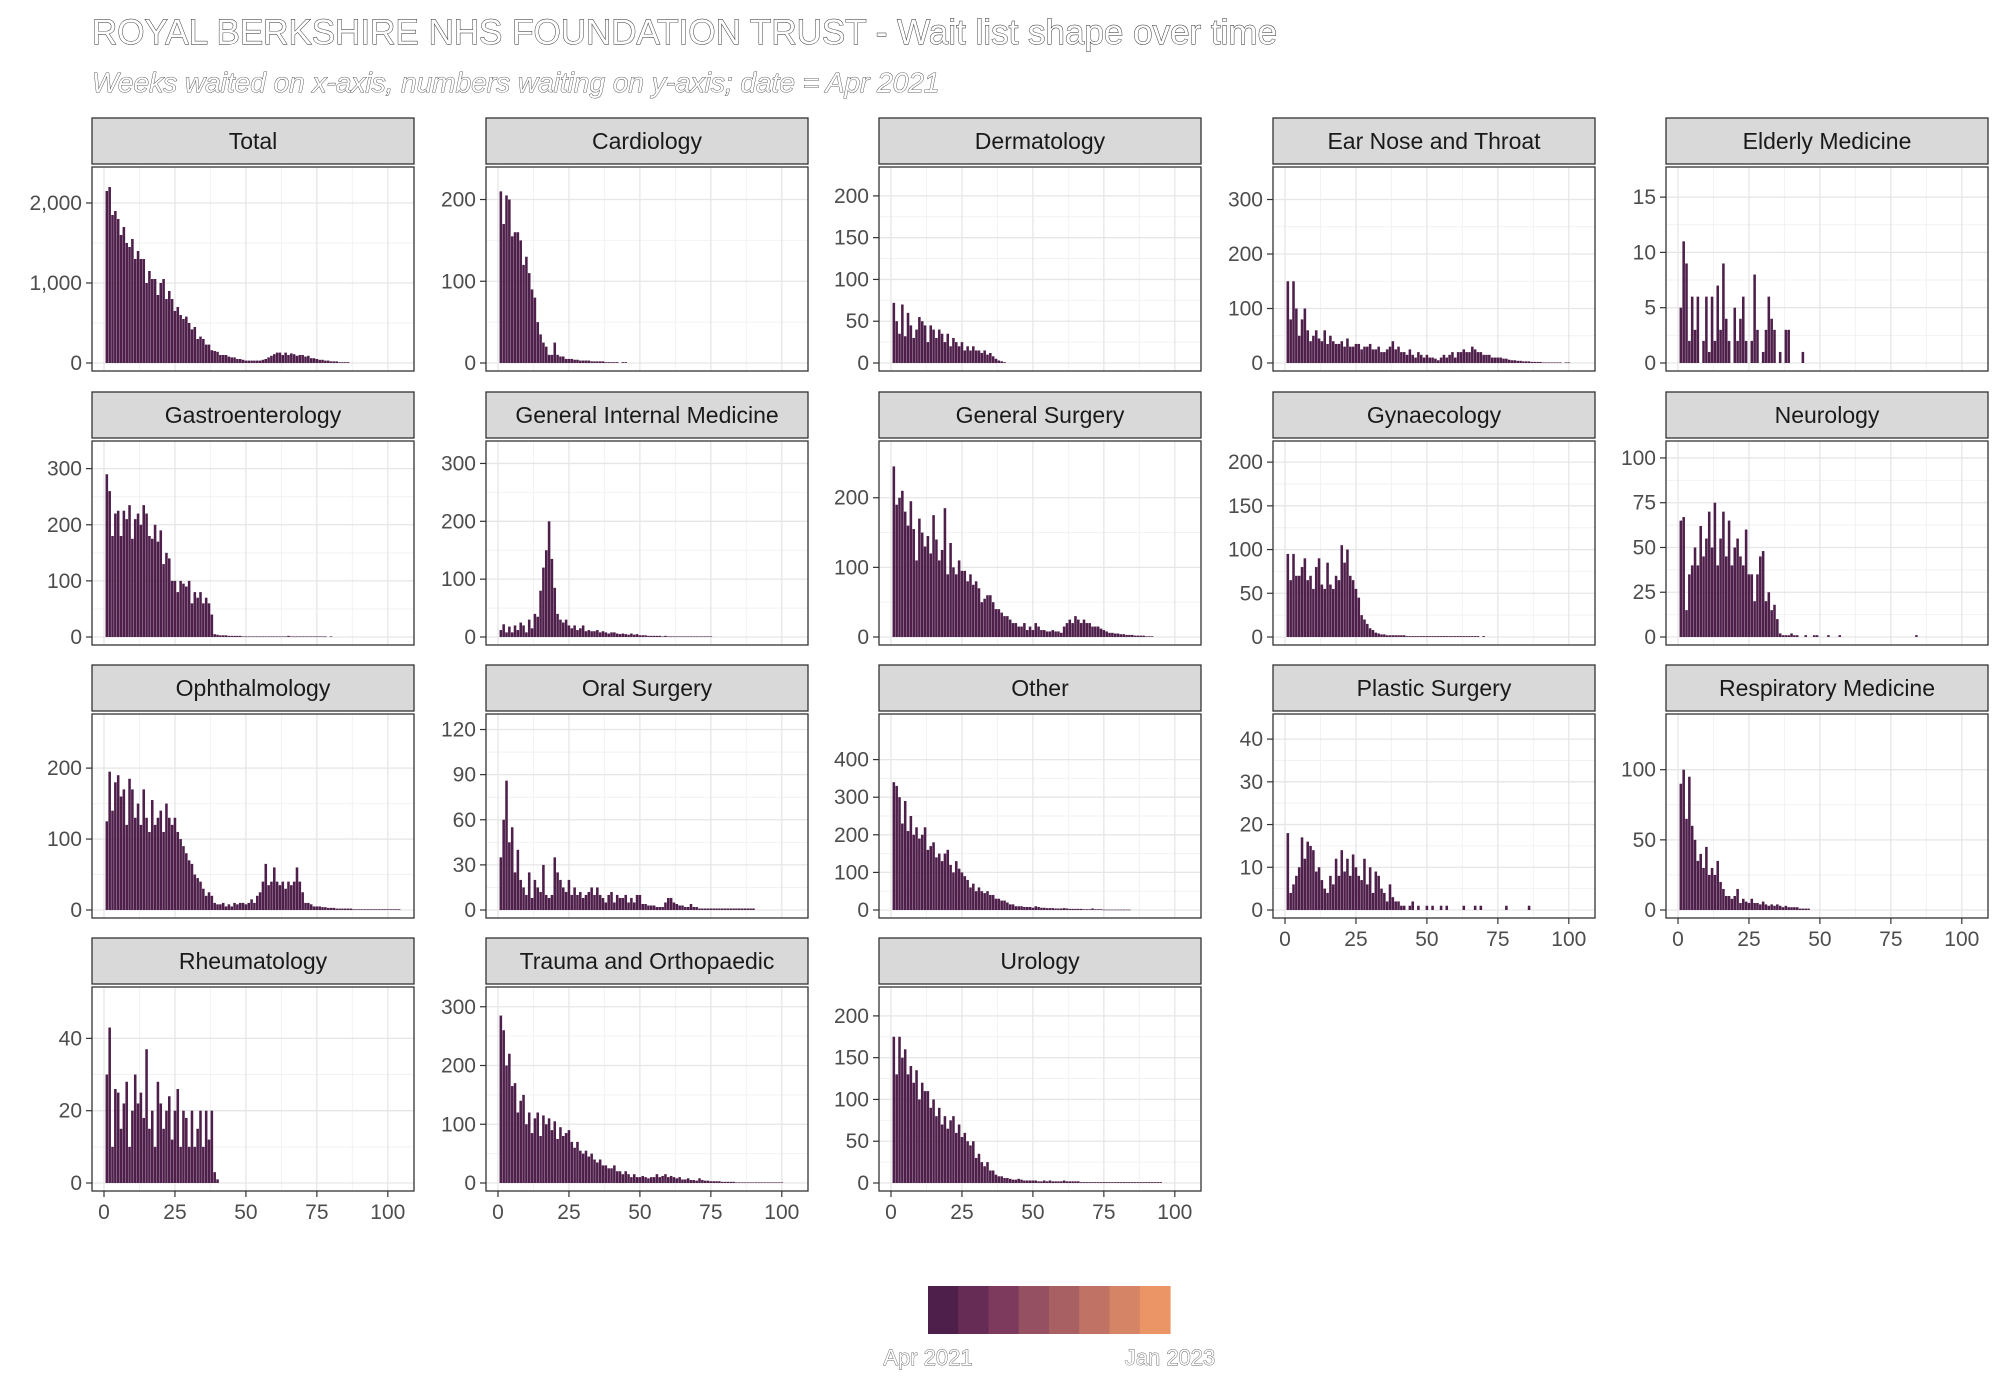  Describe the element at coordinates (647, 543) in the screenshot. I see `gridlines` at that location.